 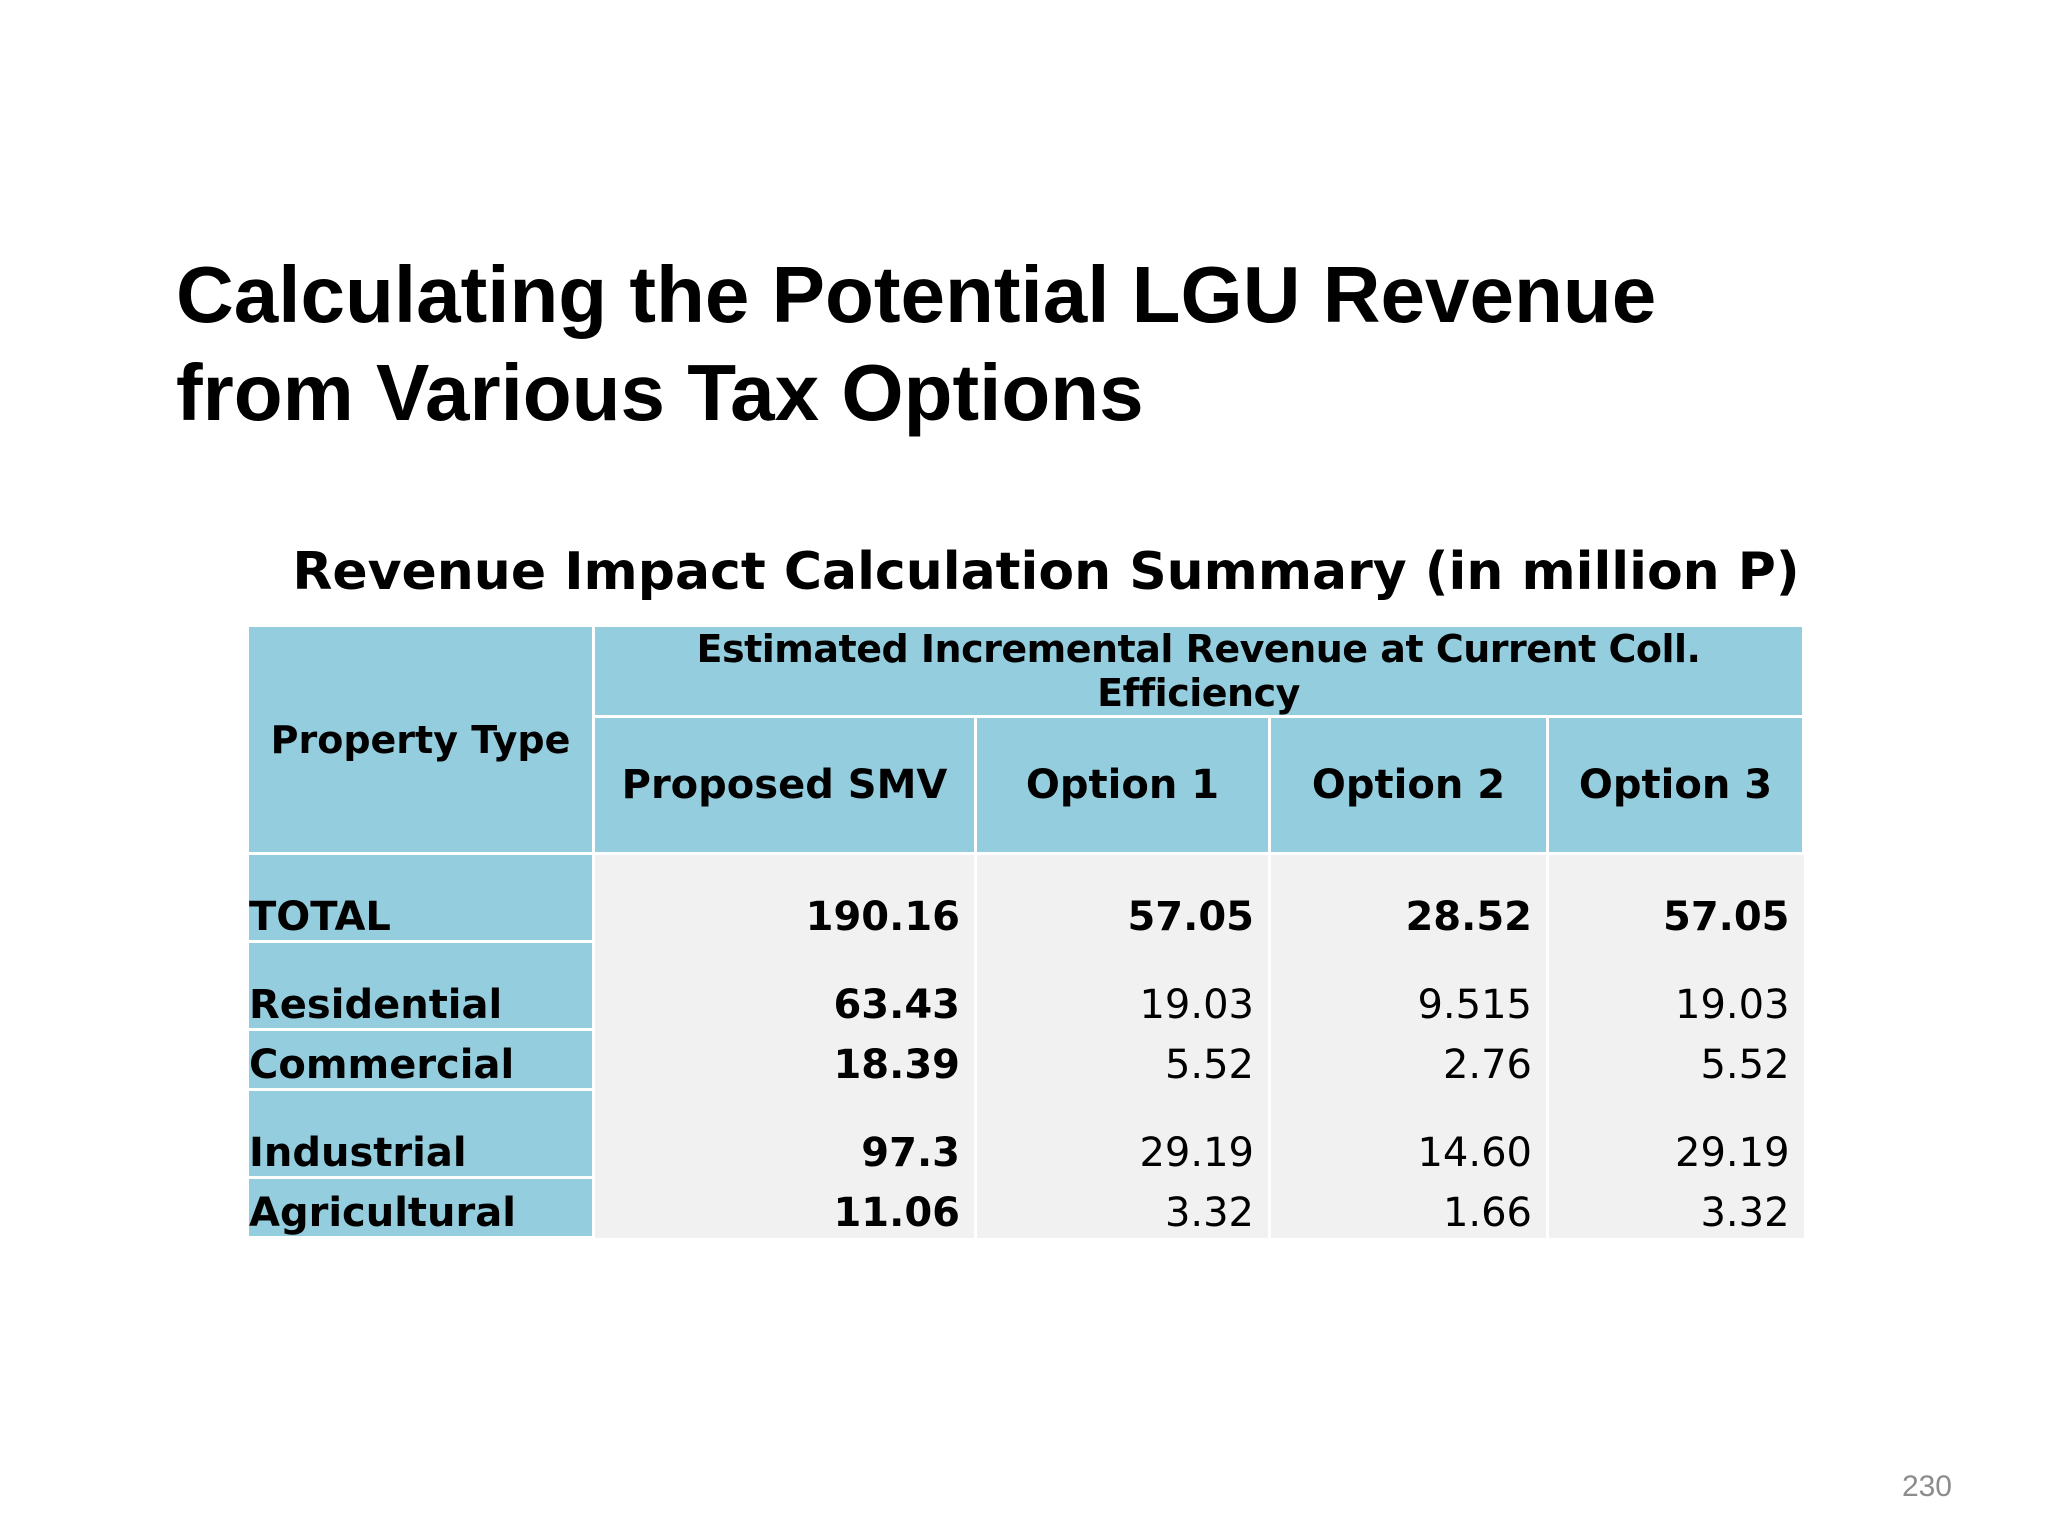 I want to click on cell-industrial-option-1: 29.19, so click(x=1122, y=1133).